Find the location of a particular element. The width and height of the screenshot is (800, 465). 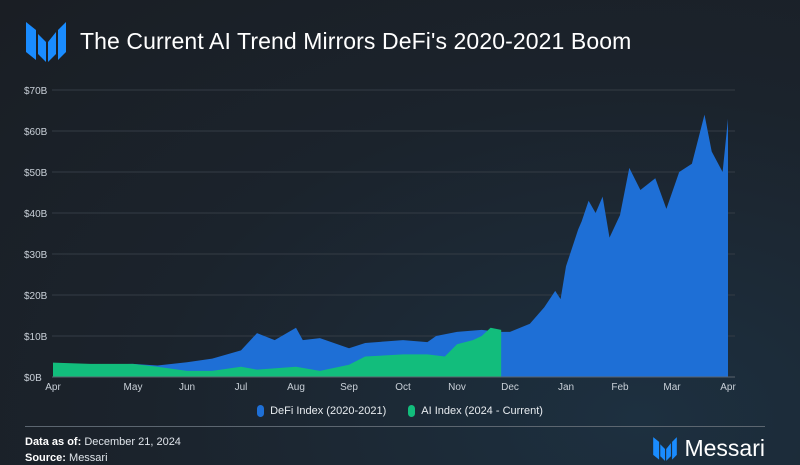

x-tick-label: Jan is located at coordinates (566, 387).